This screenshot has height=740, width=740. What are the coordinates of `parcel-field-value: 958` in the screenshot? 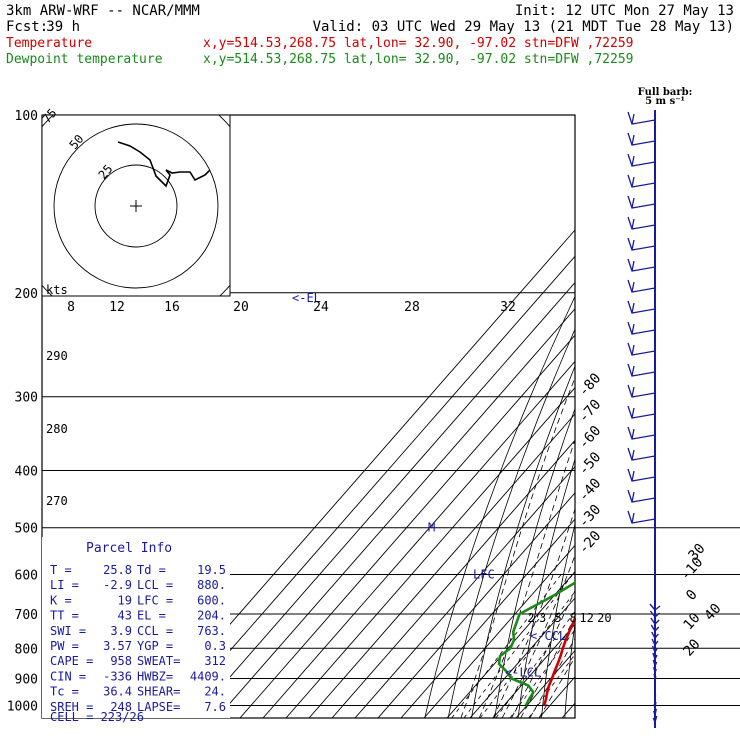 It's located at (121, 661).